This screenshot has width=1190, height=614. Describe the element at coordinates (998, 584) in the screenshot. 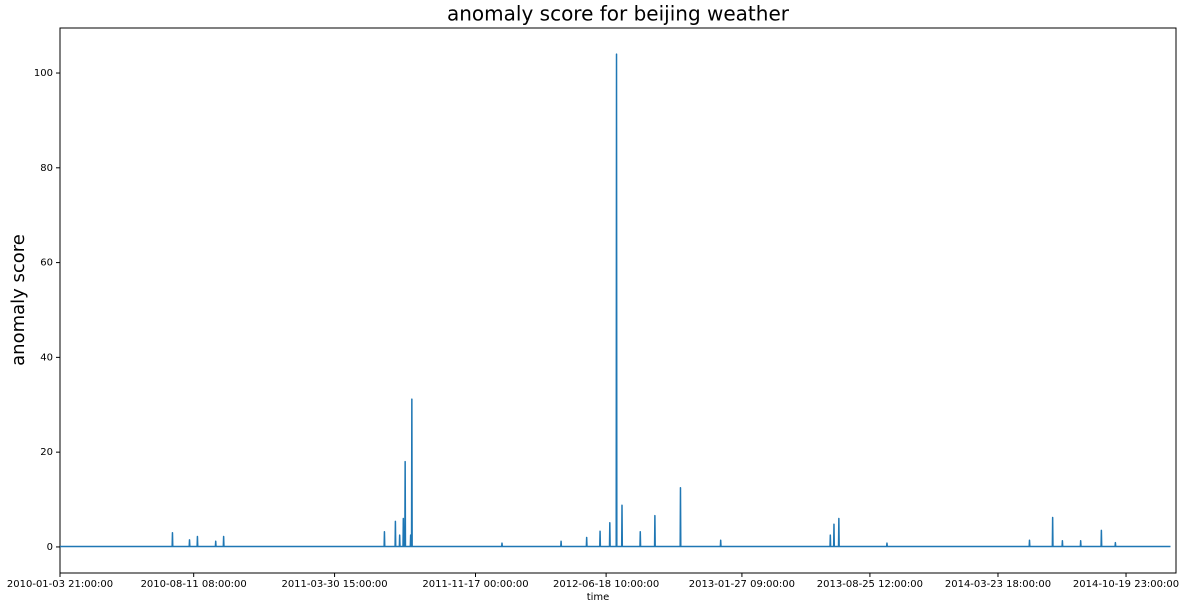

I see `x-tick-label: 2014-03-23 18:00:00` at that location.